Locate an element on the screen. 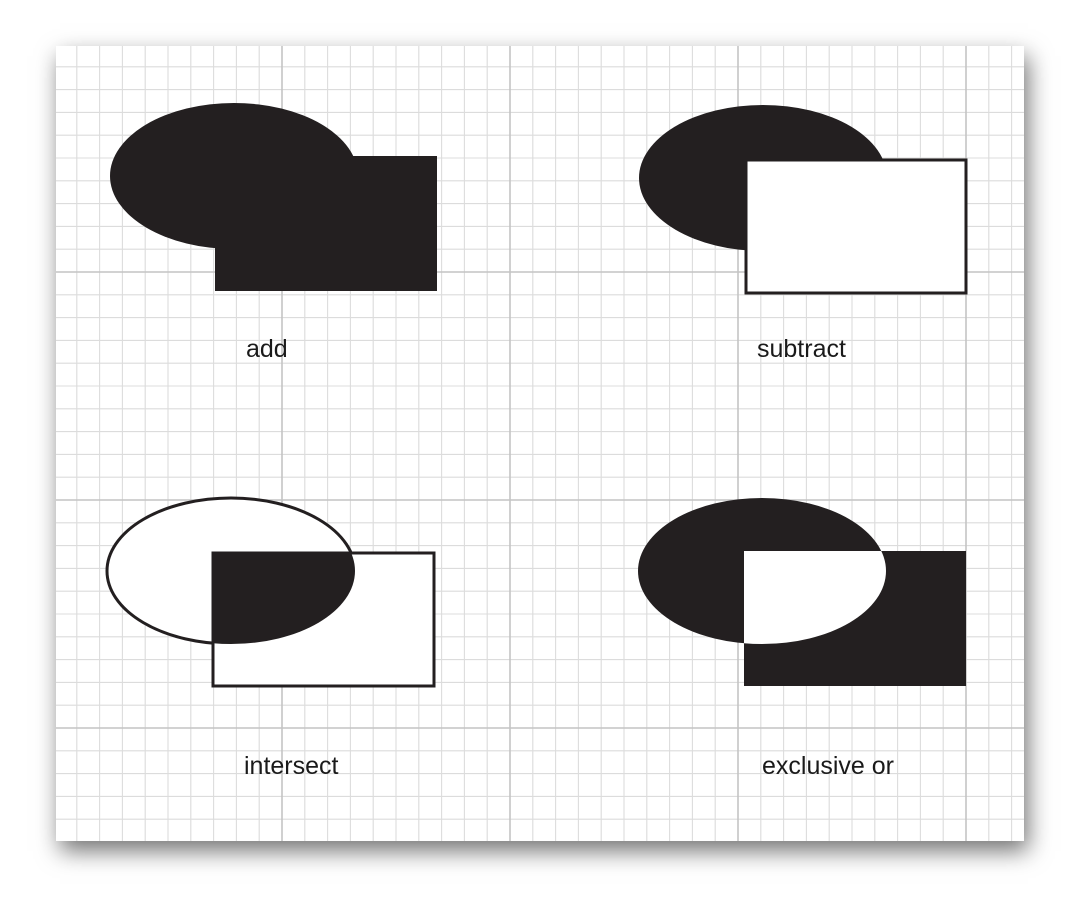 This screenshot has width=1084, height=901. add-rectangle is located at coordinates (326, 223).